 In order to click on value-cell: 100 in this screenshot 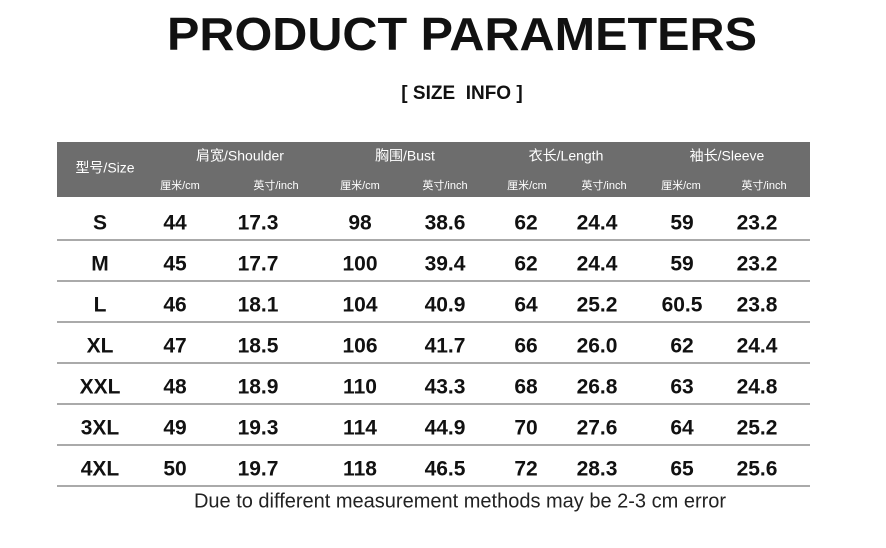, I will do `click(359, 264)`.